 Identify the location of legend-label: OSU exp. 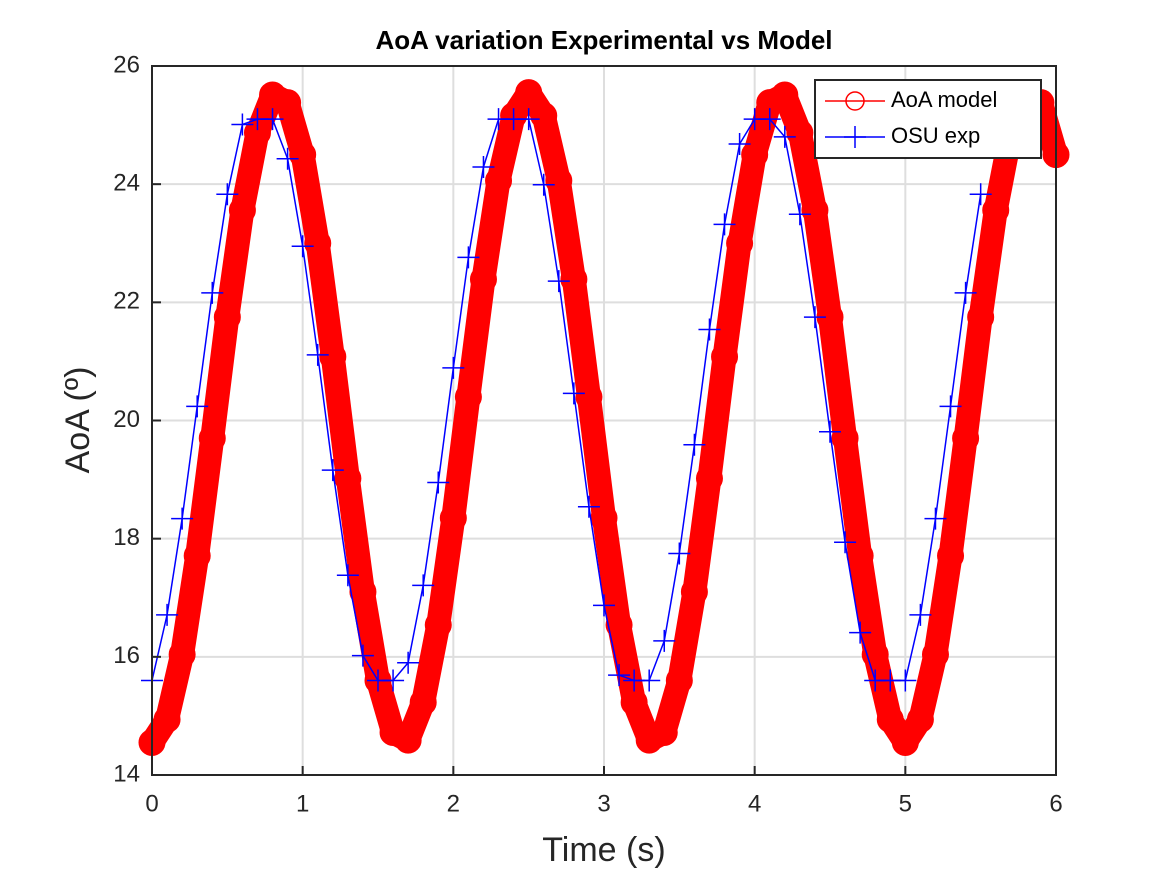
(935, 135).